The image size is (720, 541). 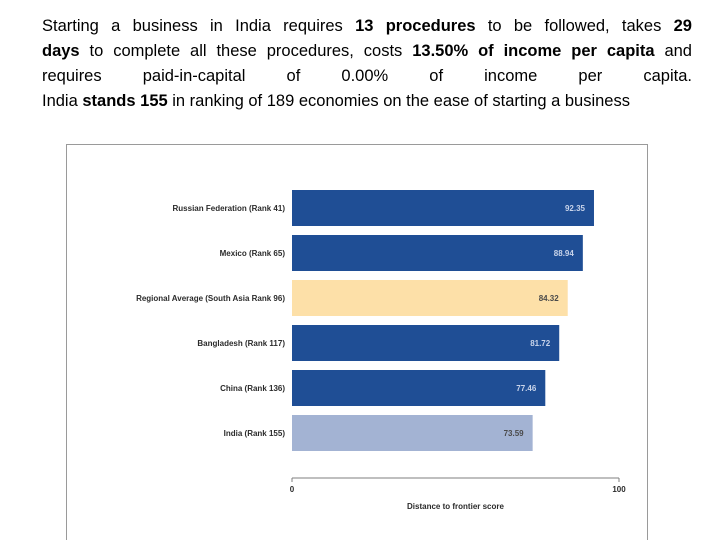 I want to click on category-label-1: Mexico (Rank 65), so click(x=253, y=253).